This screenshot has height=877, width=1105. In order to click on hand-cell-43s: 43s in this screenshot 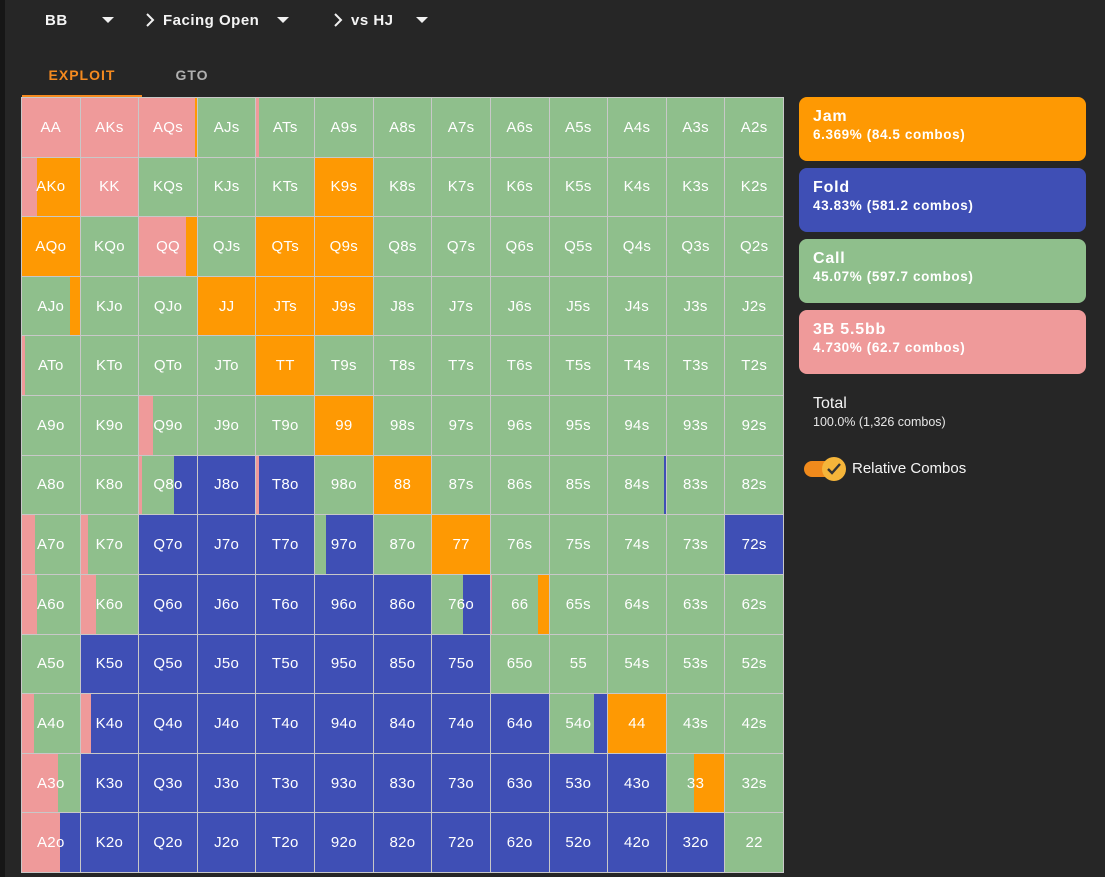, I will do `click(695, 723)`.